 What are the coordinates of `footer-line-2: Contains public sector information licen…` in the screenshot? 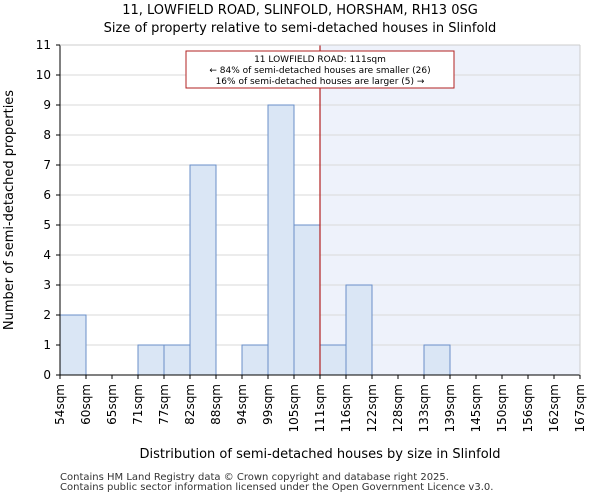 It's located at (277, 487).